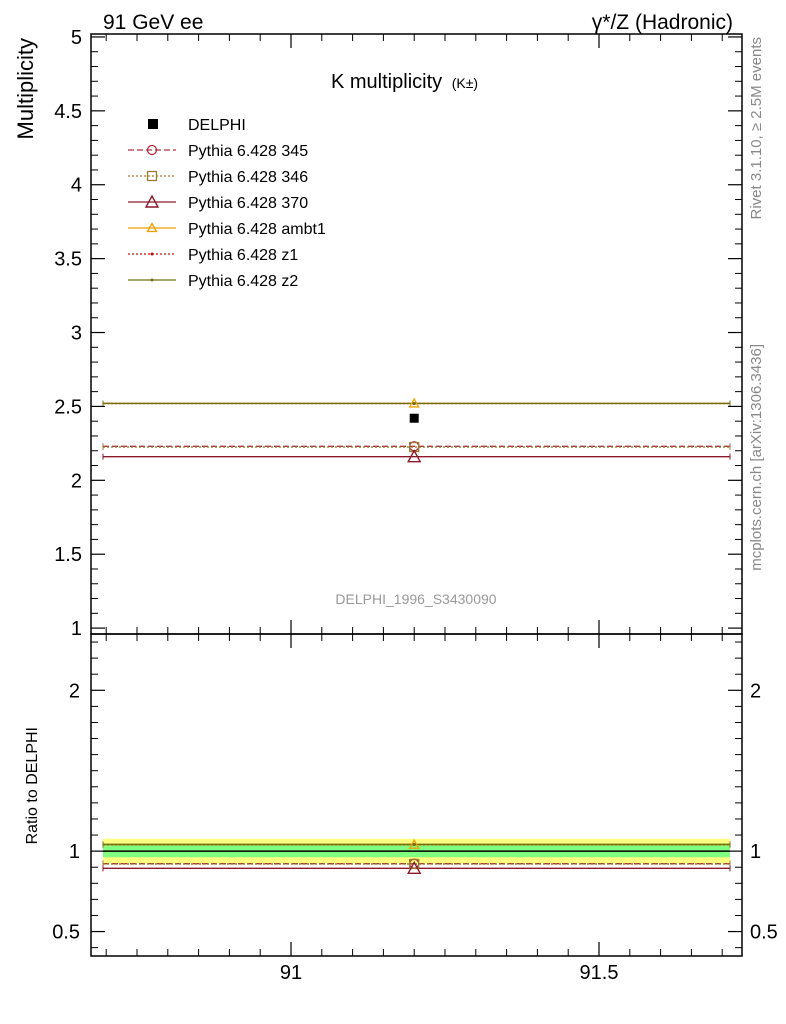  Describe the element at coordinates (386, 82) in the screenshot. I see `chart-title-main: K multiplicity` at that location.